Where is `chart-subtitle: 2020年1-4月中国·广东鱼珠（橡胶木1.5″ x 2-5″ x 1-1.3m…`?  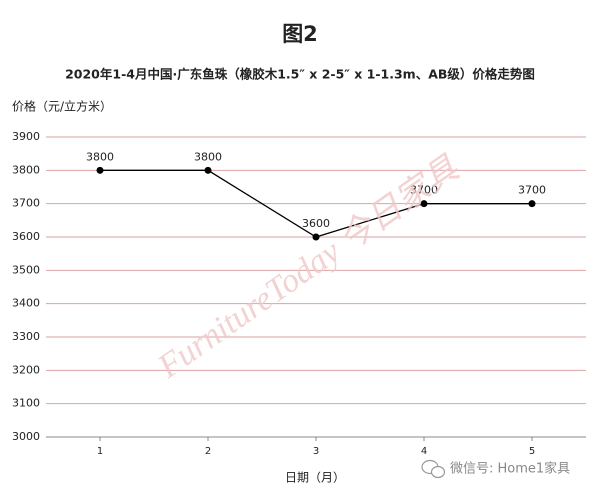
chart-subtitle: 2020年1-4月中国·广东鱼珠（橡胶木1.5″ x 2-5″ x 1-1.3m… is located at coordinates (300, 74).